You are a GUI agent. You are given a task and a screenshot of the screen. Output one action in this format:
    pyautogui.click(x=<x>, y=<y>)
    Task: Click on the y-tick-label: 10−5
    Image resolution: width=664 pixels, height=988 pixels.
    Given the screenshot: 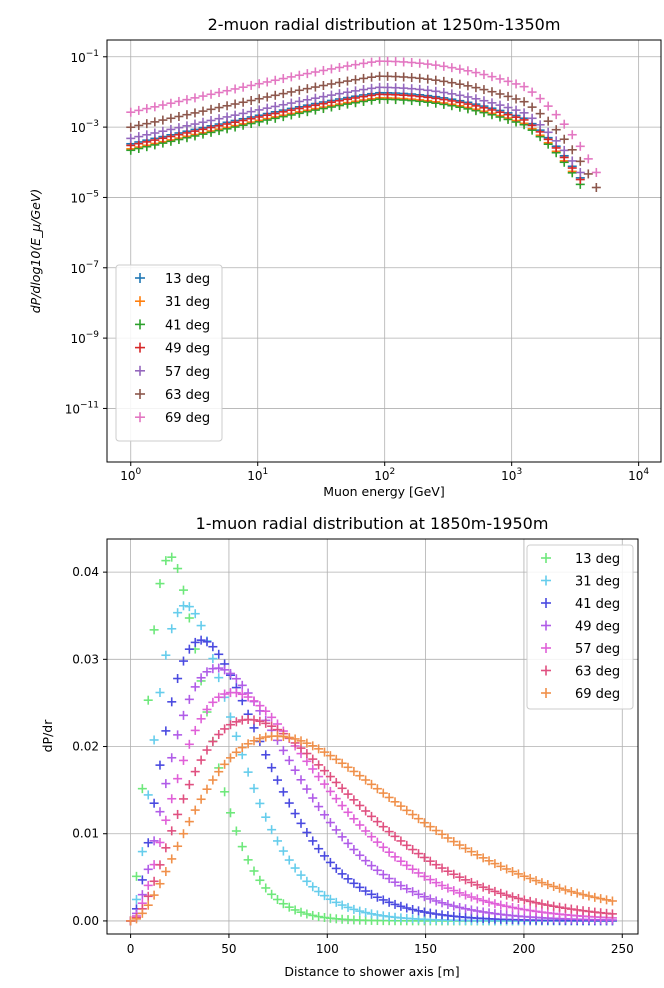 What is the action you would take?
    pyautogui.click(x=84, y=197)
    